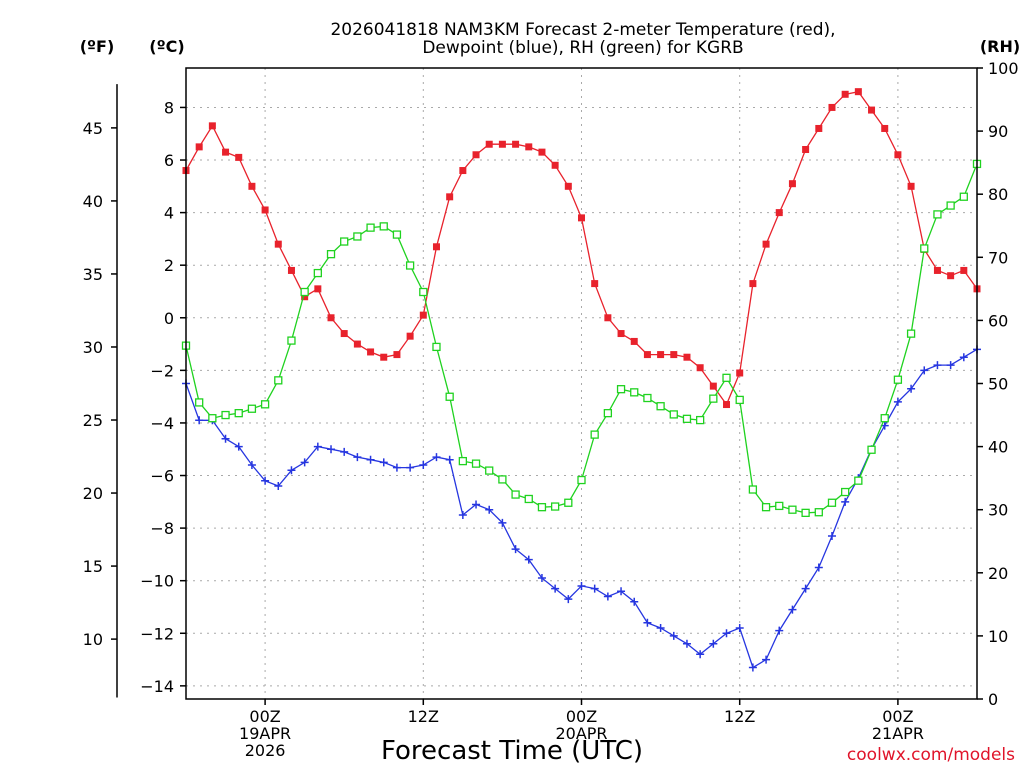  I want to click on rh-tick-label: 50, so click(998, 384).